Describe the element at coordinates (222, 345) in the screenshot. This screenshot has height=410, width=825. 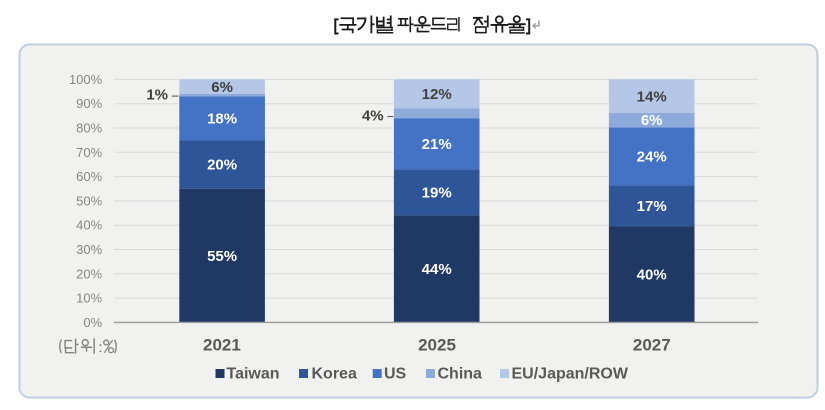
I see `svg-text: 2021` at that location.